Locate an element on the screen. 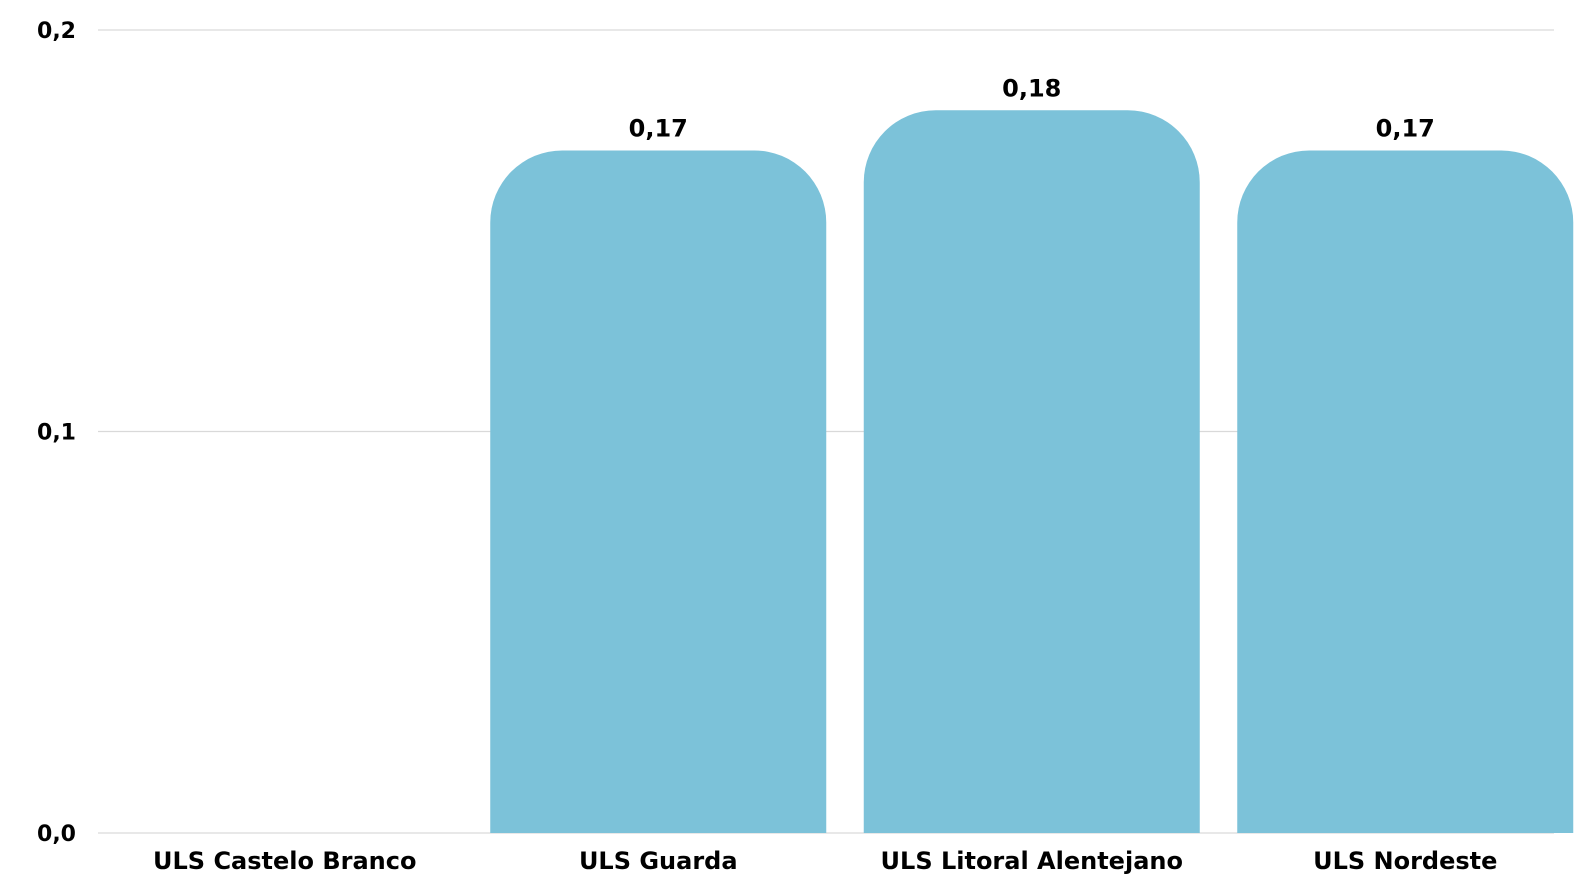 The image size is (1584, 892). y-tick-label: 0,1 is located at coordinates (56, 433).